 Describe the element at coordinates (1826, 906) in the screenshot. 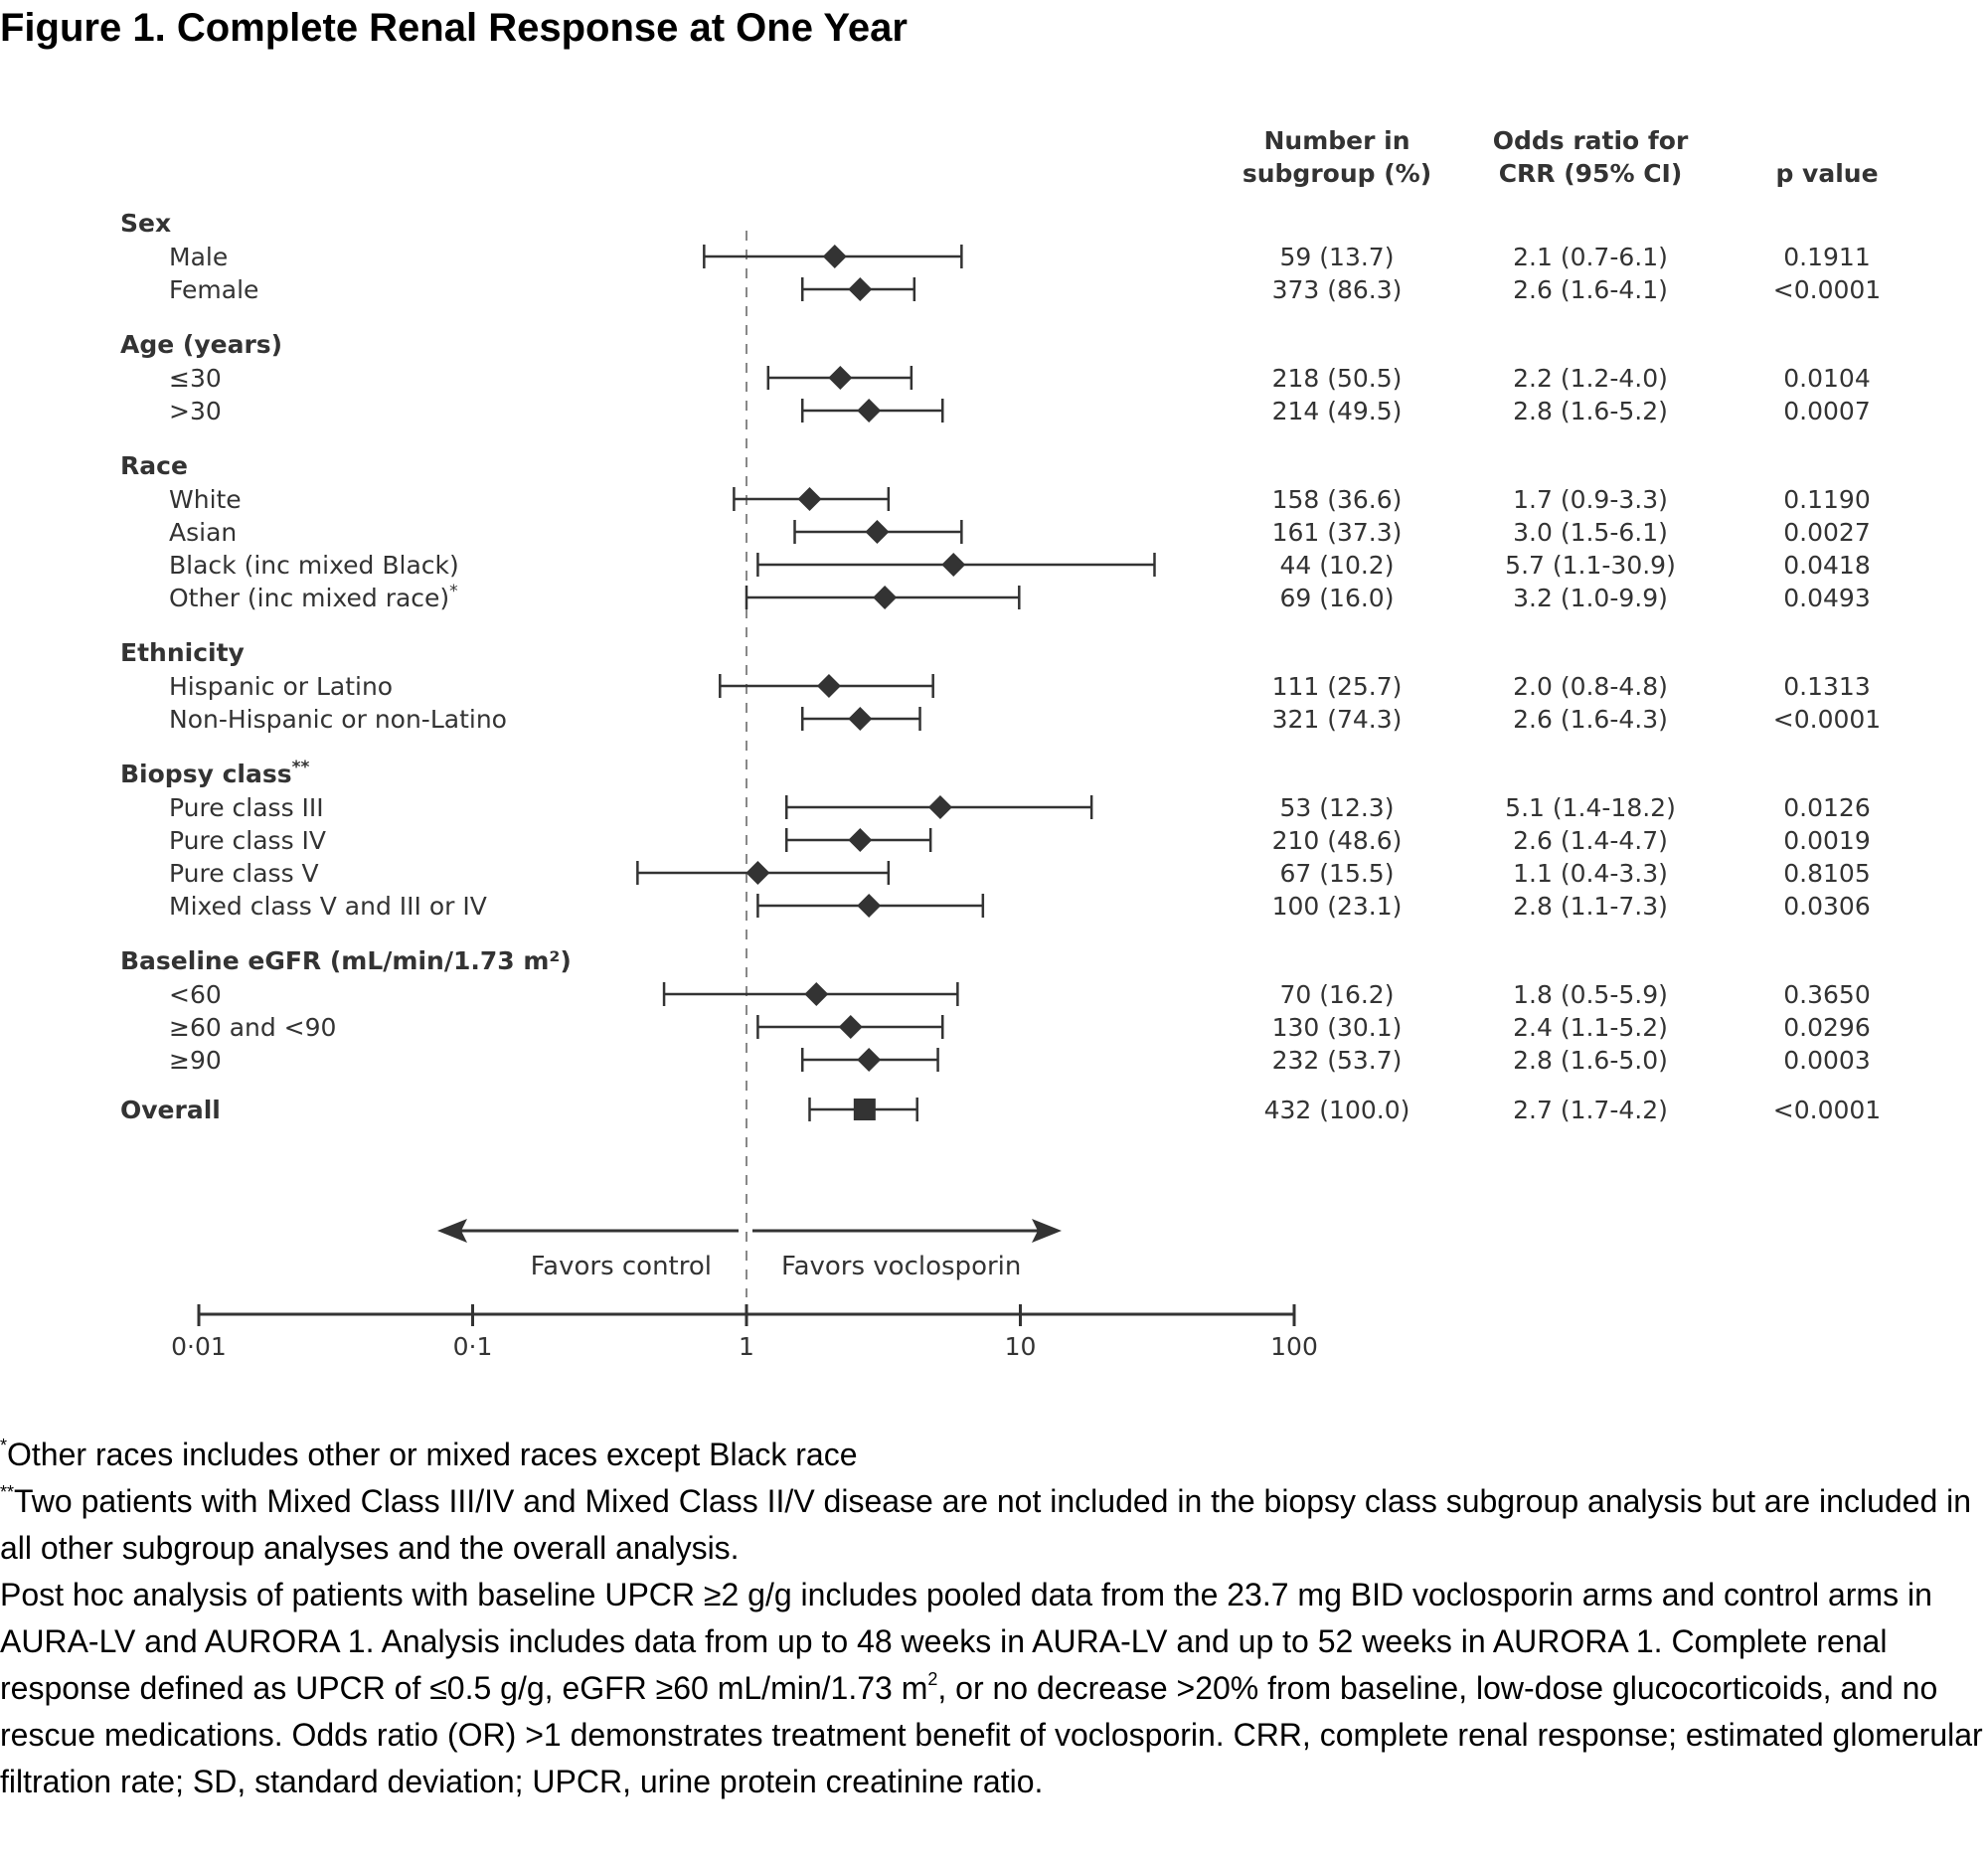

I see `row-4-3-p: 0.0306` at that location.